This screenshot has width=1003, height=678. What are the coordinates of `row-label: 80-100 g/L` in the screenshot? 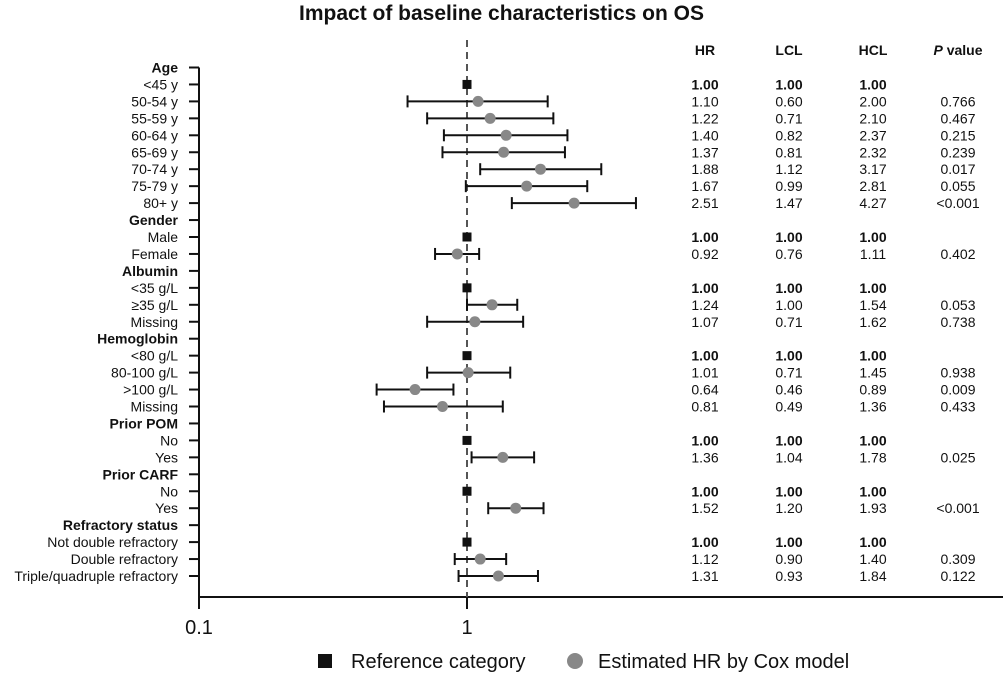 It's located at (144, 373).